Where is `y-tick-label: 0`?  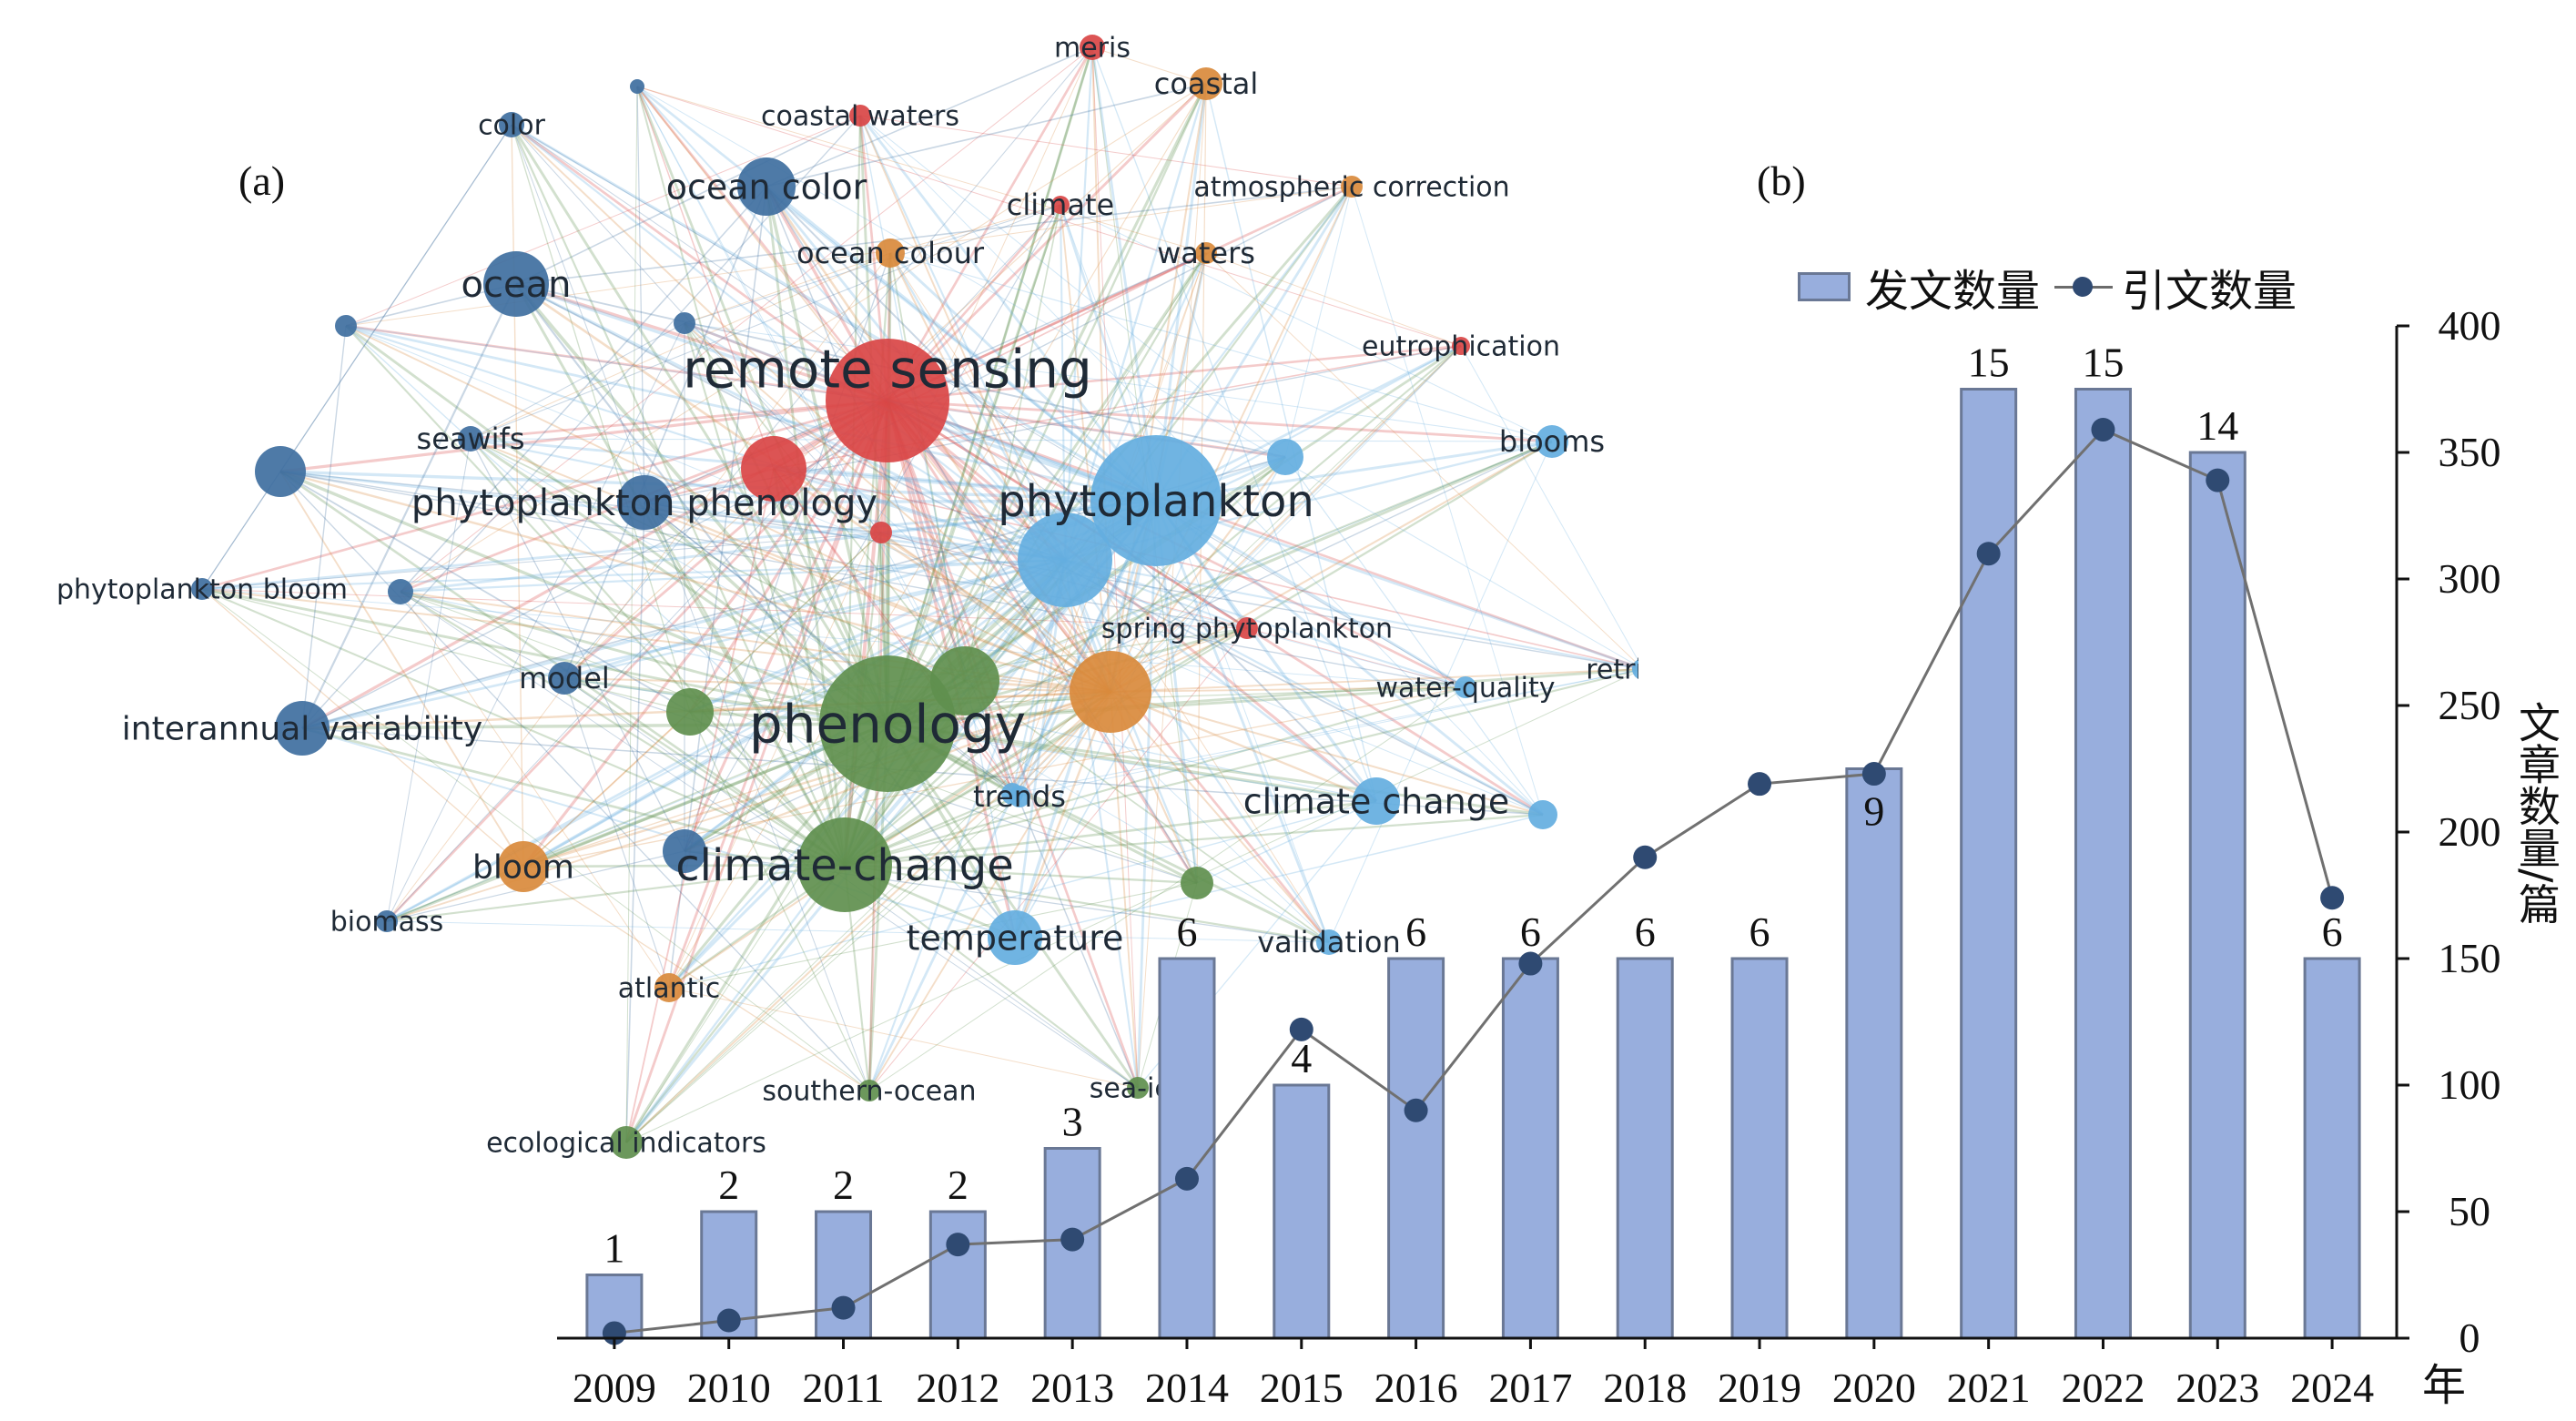 y-tick-label: 0 is located at coordinates (2469, 1338).